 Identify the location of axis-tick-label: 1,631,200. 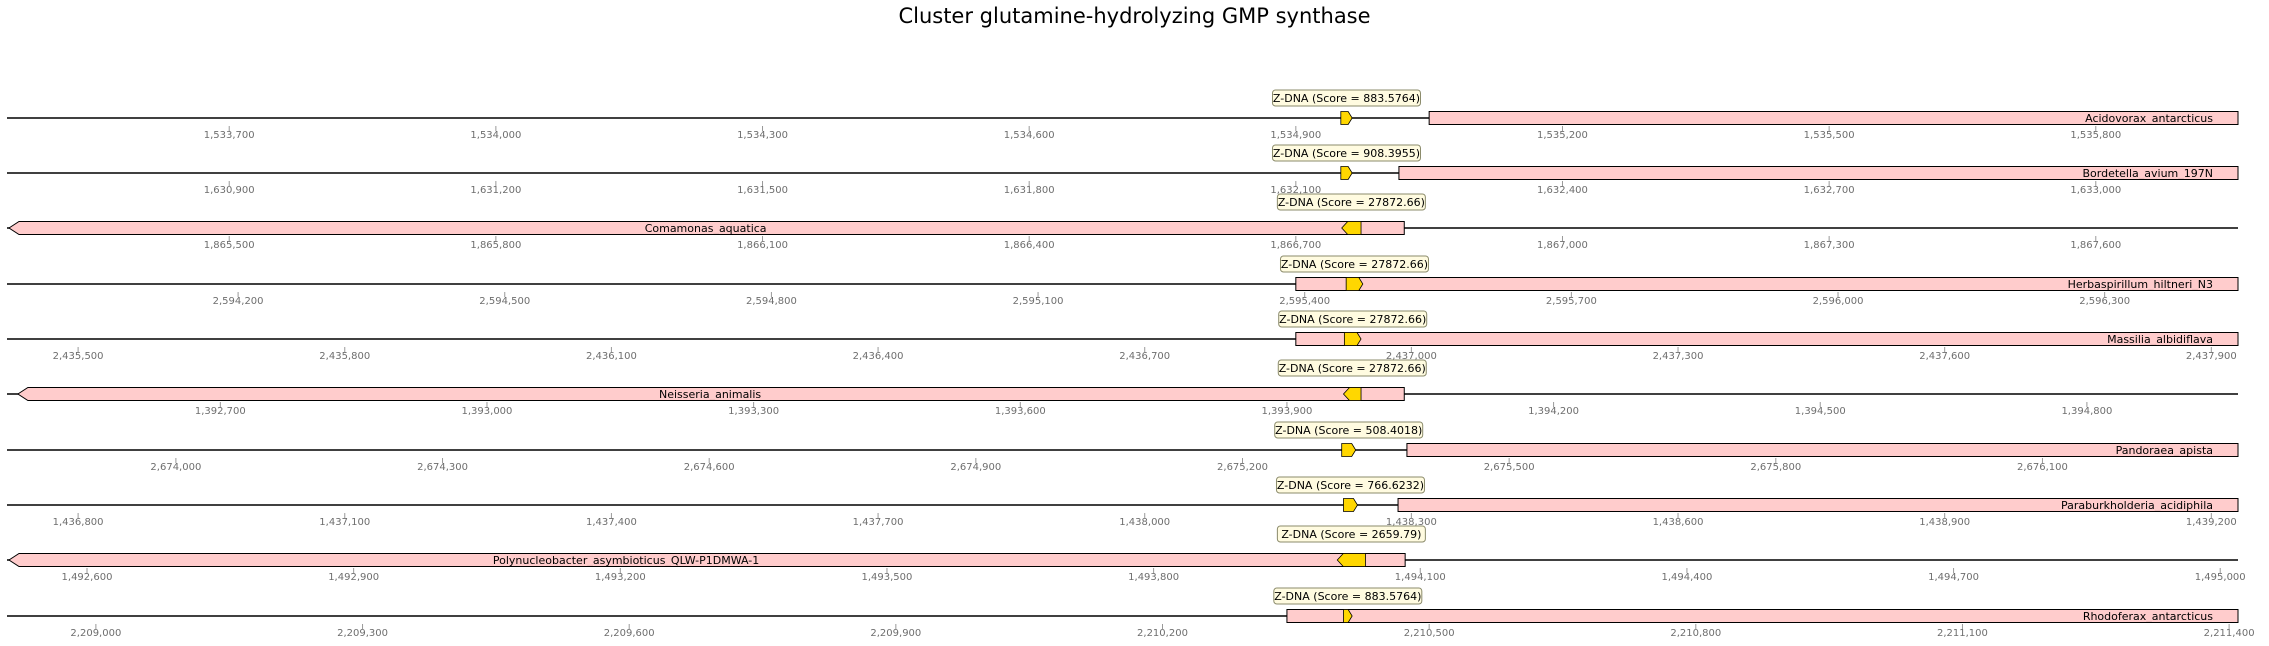
(495, 190).